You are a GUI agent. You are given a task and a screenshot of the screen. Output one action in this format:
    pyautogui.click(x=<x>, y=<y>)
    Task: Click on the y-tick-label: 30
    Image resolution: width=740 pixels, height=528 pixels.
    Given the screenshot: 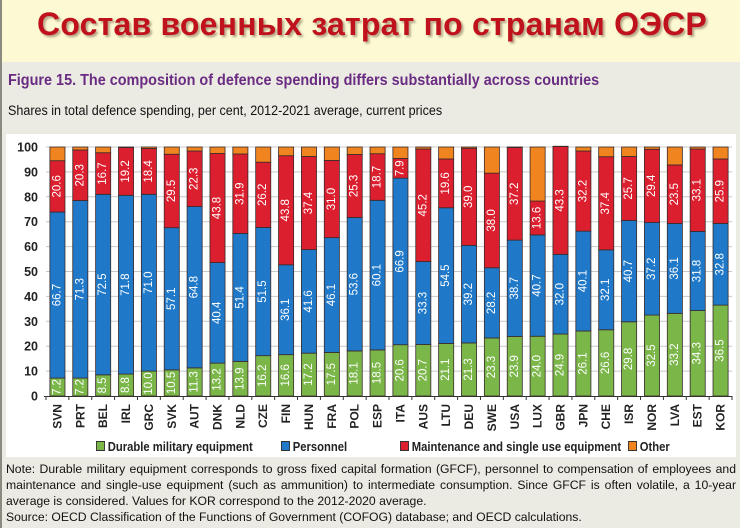 What is the action you would take?
    pyautogui.click(x=31, y=322)
    